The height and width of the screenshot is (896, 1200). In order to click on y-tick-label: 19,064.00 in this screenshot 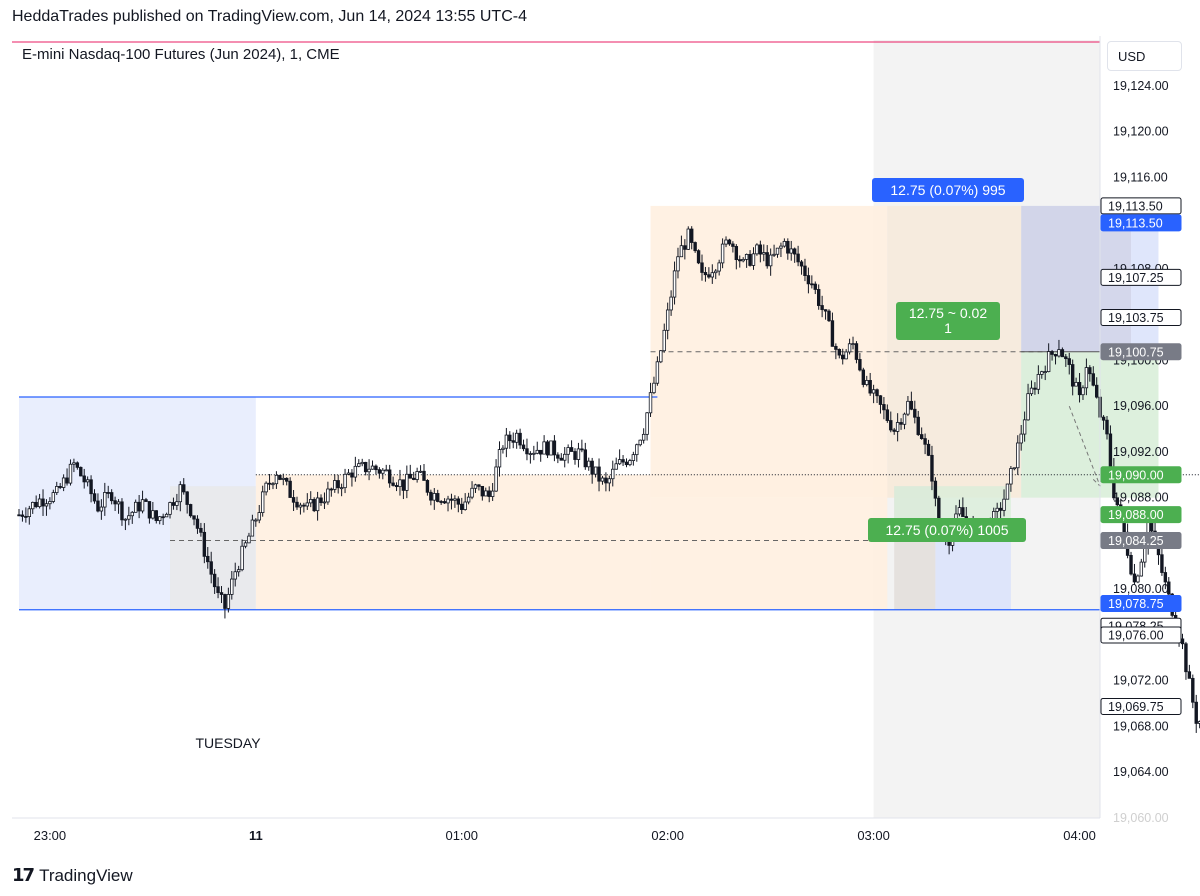, I will do `click(1141, 772)`.